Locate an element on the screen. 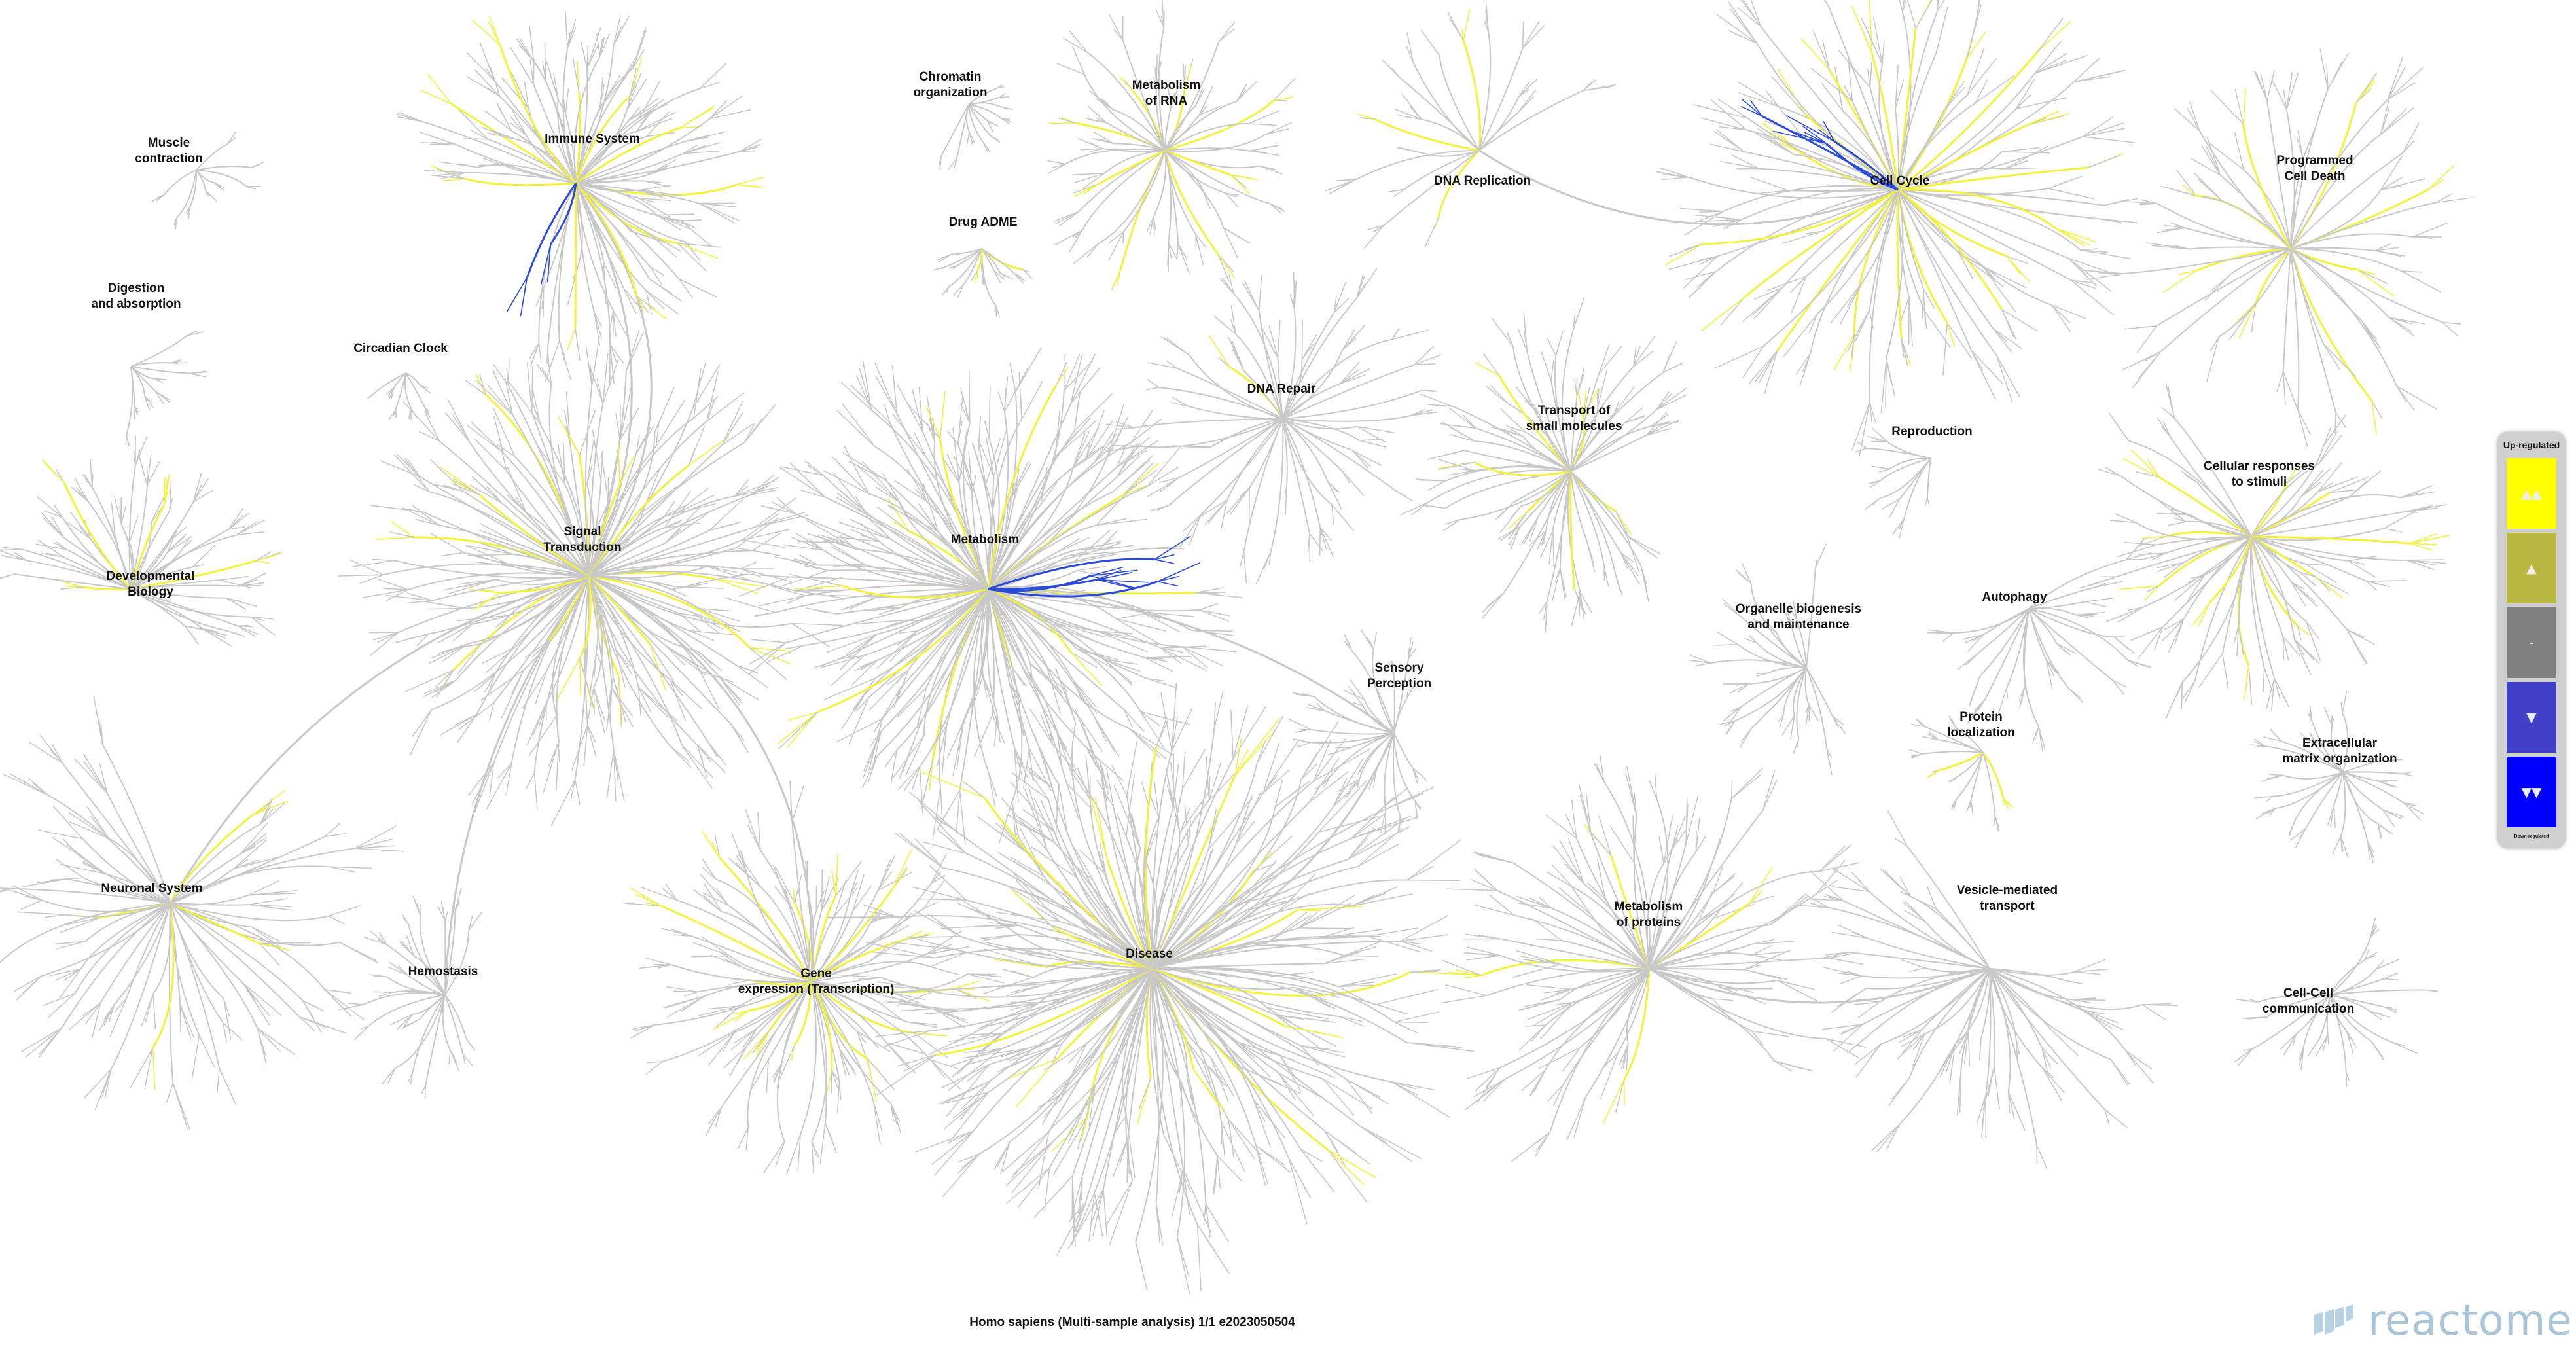 This screenshot has height=1362, width=2576. pathway-sensory is located at coordinates (1357, 731).